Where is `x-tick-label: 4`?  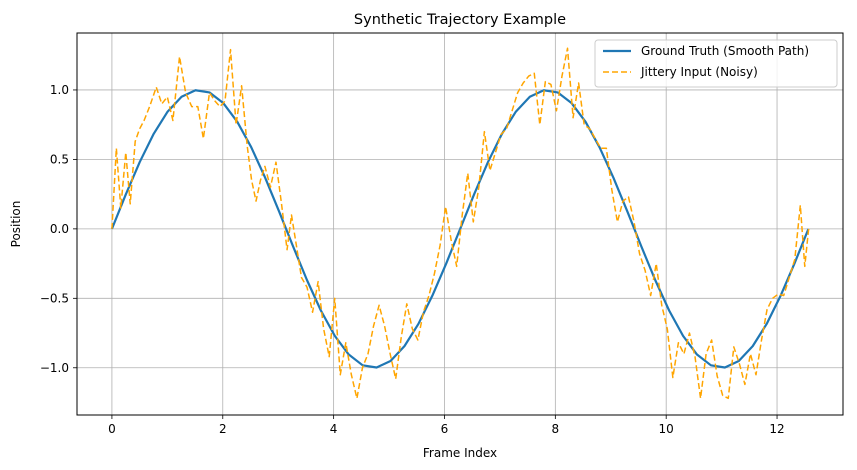 x-tick-label: 4 is located at coordinates (334, 429).